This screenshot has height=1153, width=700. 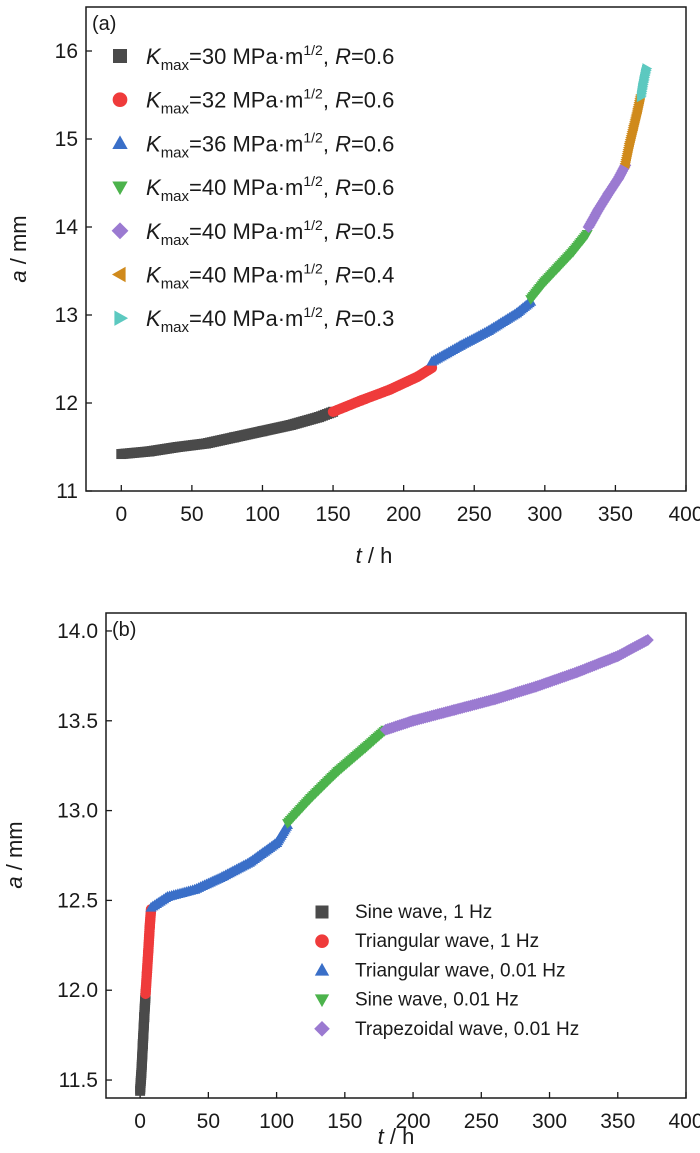 What do you see at coordinates (67, 227) in the screenshot?
I see `y-tick-label: 14` at bounding box center [67, 227].